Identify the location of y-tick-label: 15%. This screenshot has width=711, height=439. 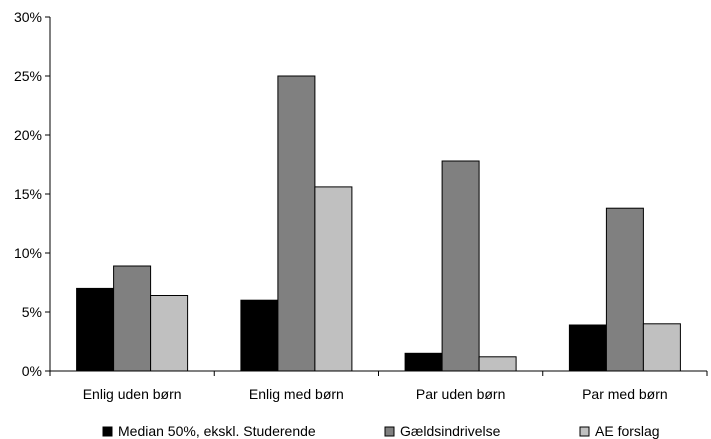
(28, 194).